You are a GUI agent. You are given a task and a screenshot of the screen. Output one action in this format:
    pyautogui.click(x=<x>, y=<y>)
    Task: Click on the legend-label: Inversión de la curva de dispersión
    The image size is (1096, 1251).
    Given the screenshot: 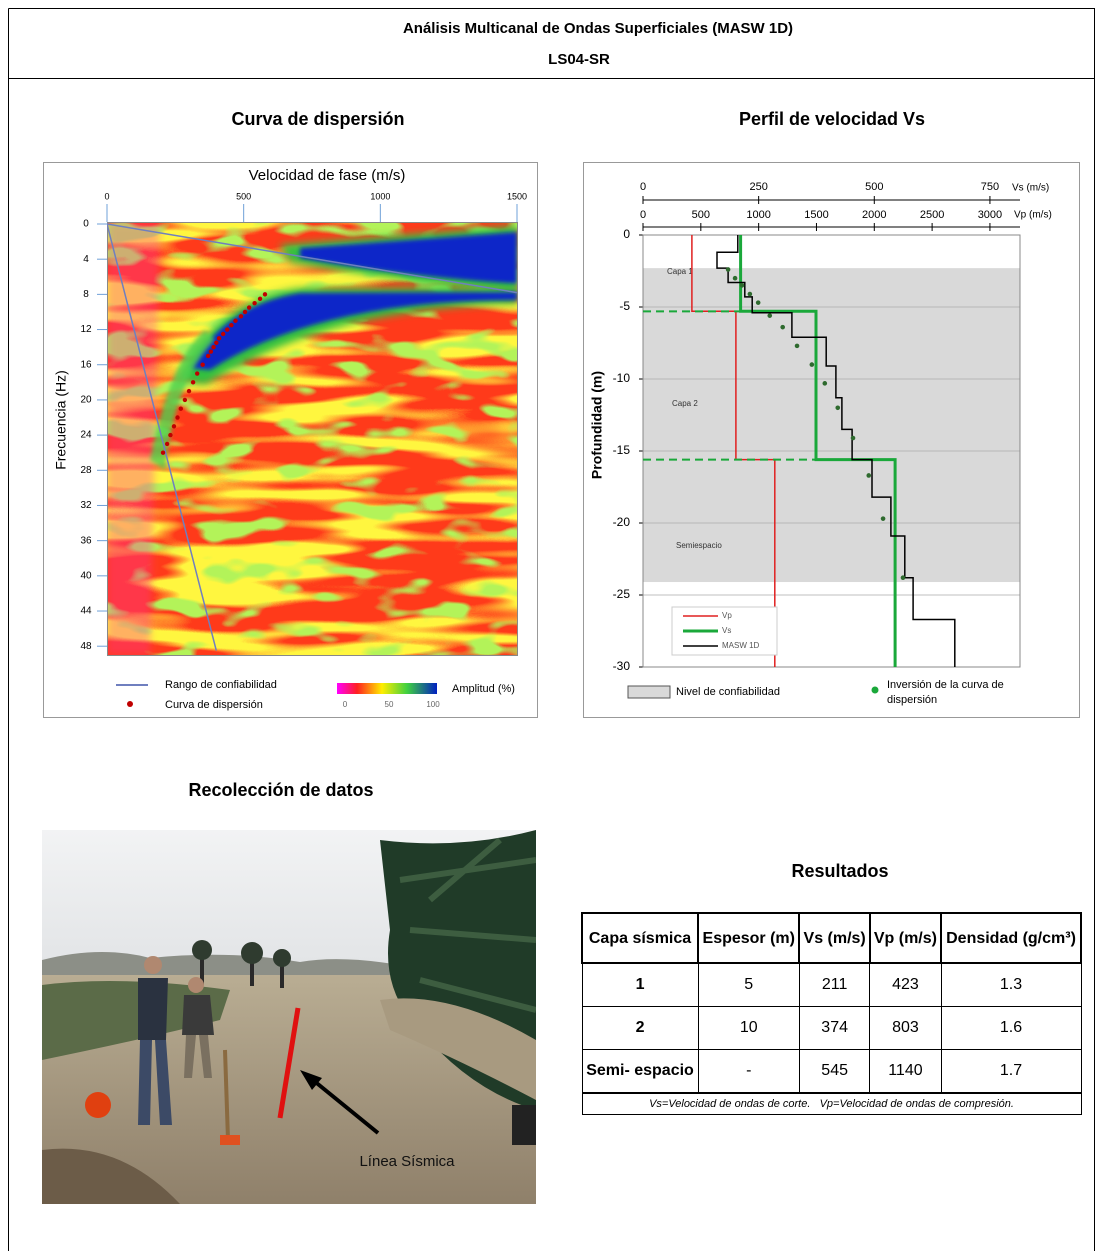 What is the action you would take?
    pyautogui.click(x=945, y=692)
    